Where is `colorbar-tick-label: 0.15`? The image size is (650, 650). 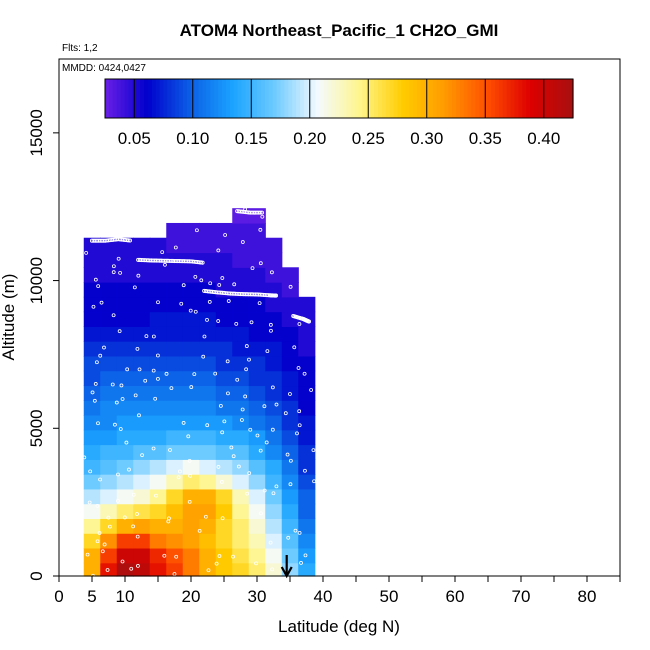 colorbar-tick-label: 0.15 is located at coordinates (251, 138).